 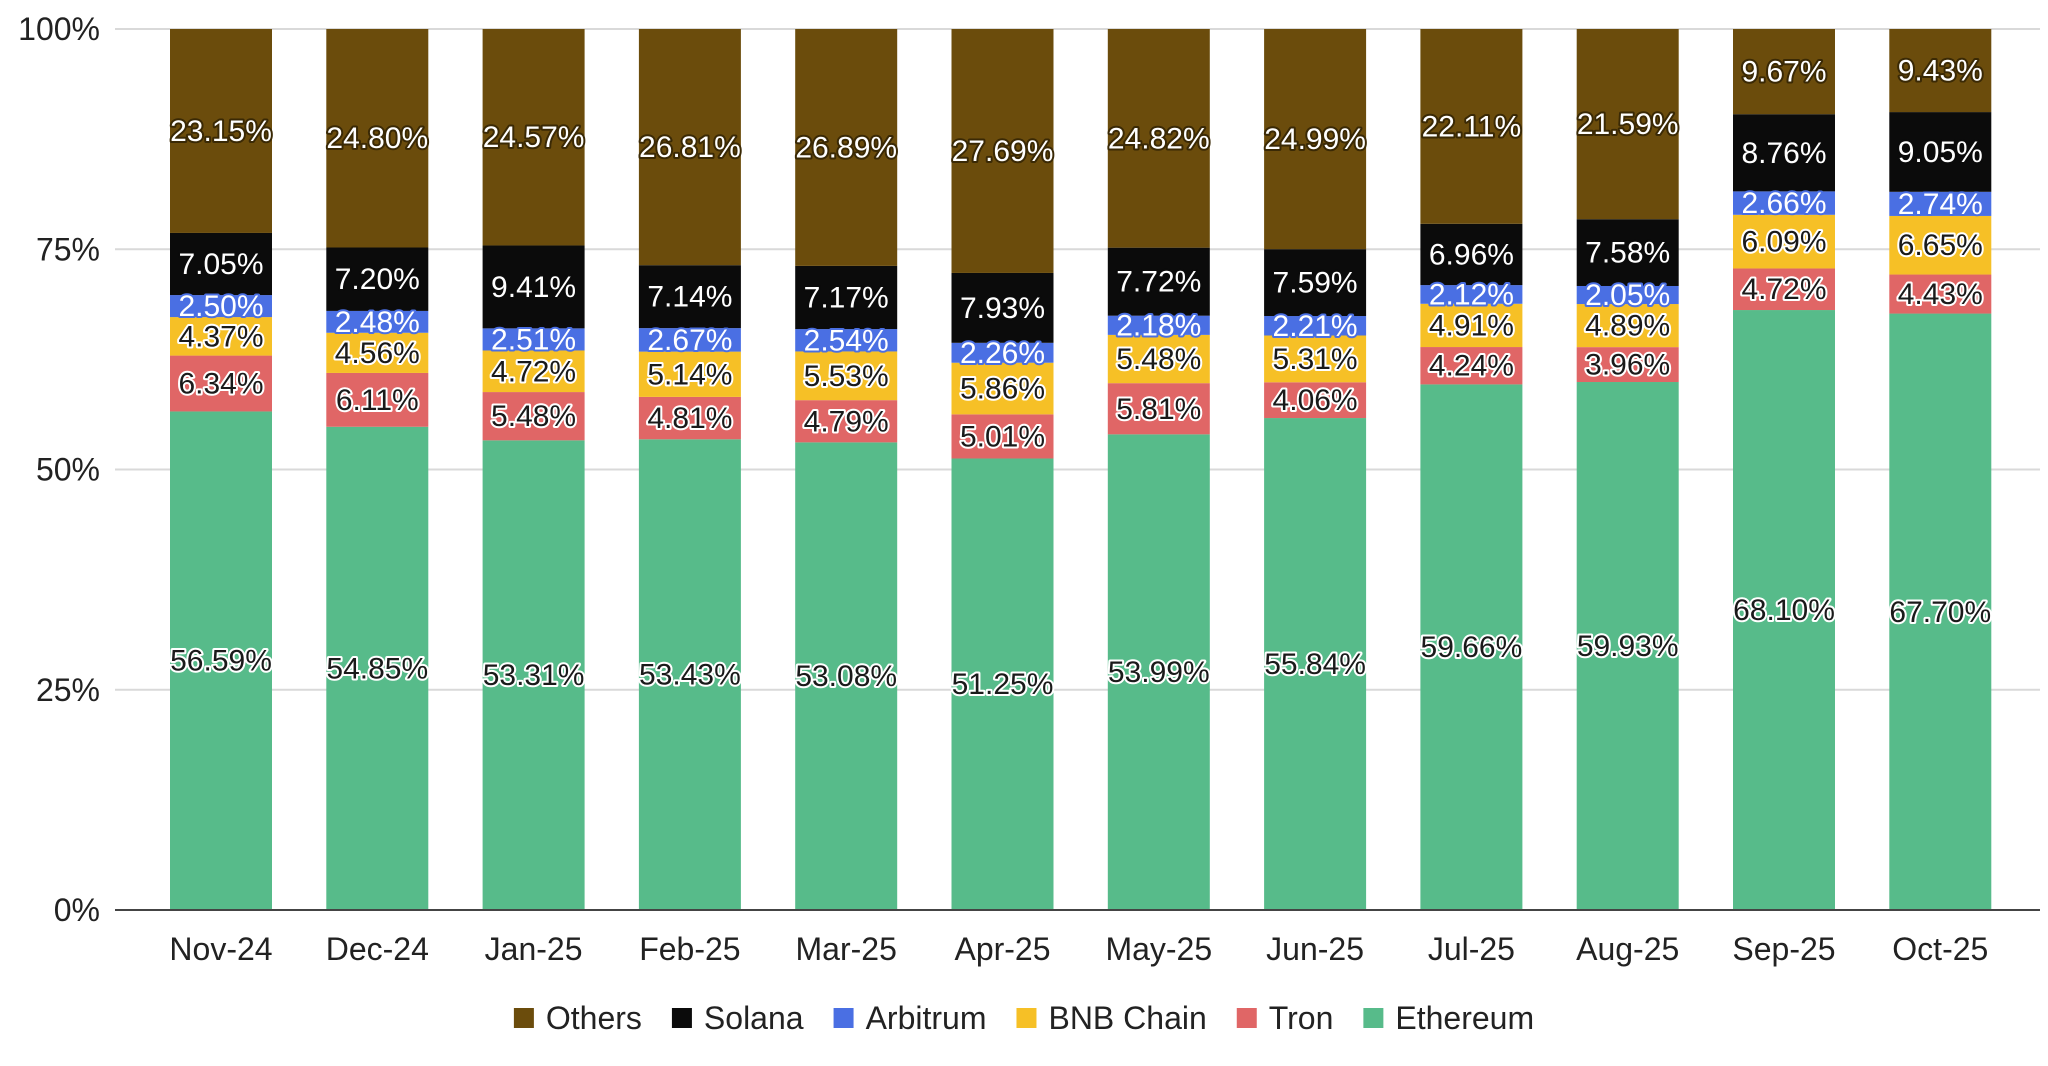 I want to click on legend-item-arbitrum: Arbitrum, so click(x=910, y=1018).